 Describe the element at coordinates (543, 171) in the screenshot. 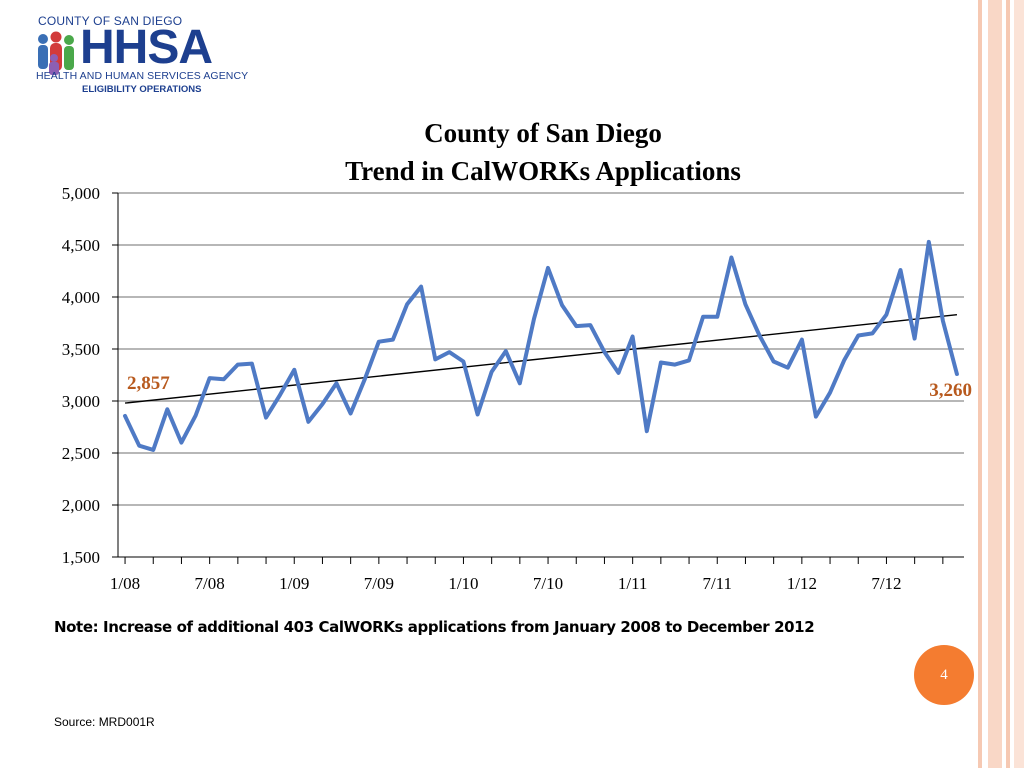

I see `chart-title-line: Trend in CalWORKs Applications` at that location.